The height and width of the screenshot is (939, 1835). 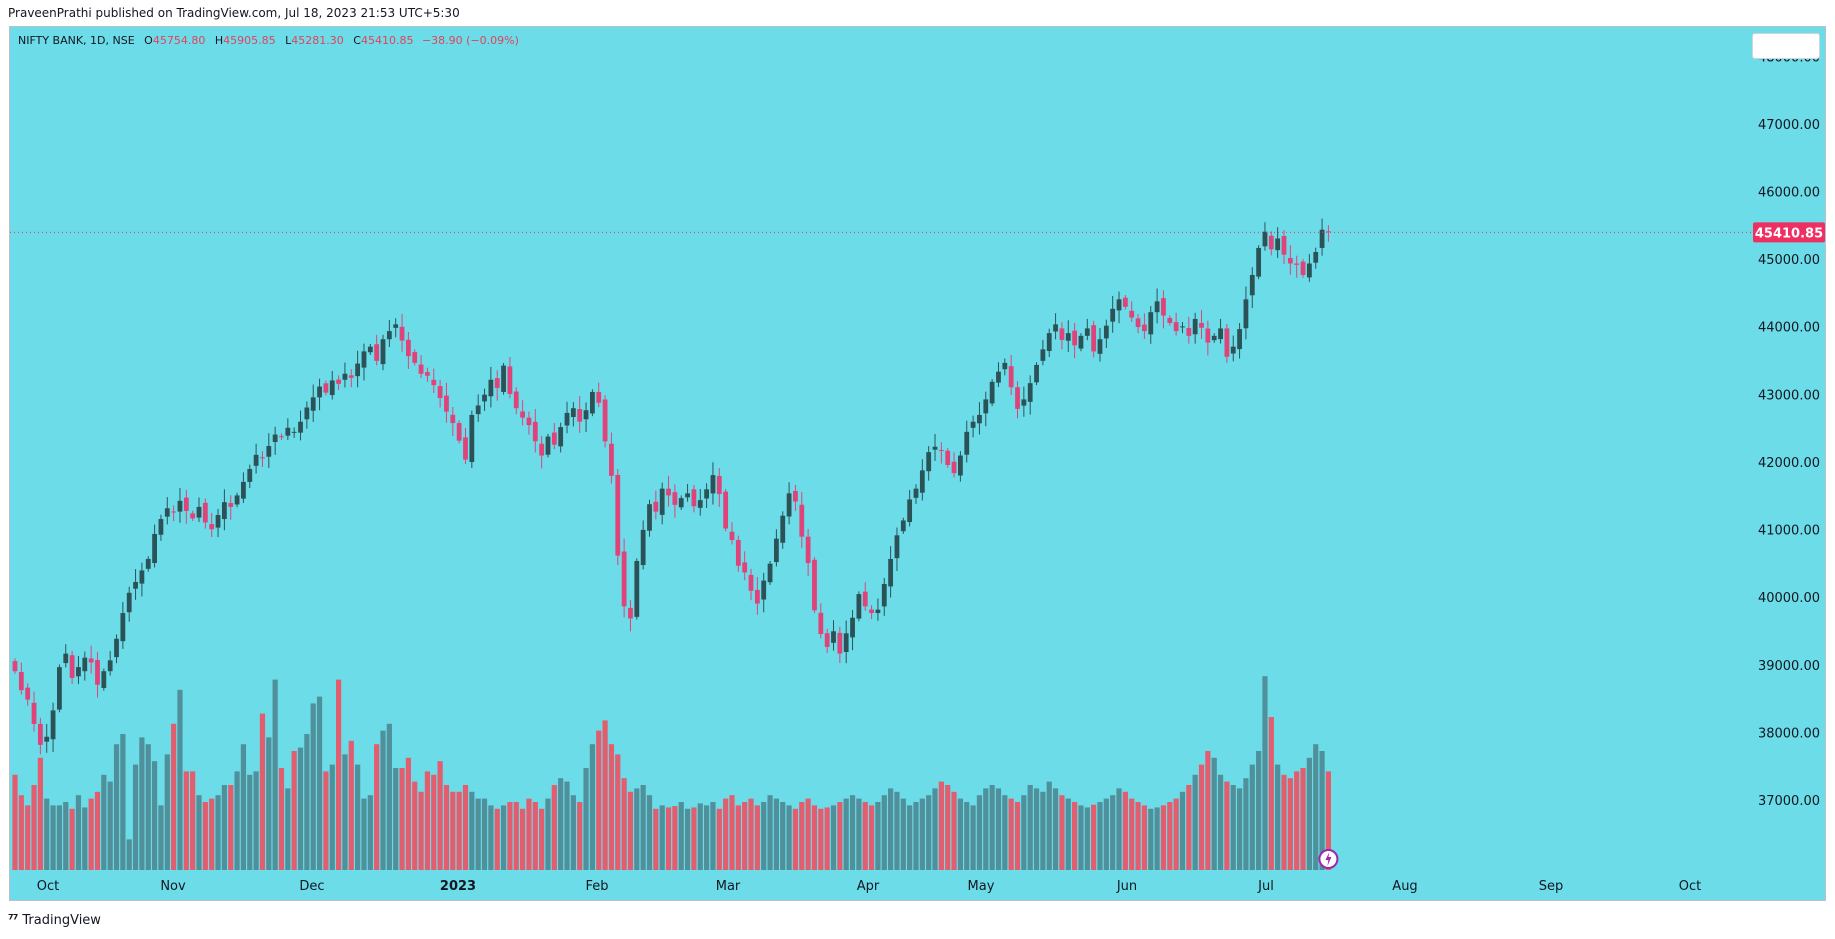 What do you see at coordinates (61, 920) in the screenshot?
I see `footer-brand: TradingView` at bounding box center [61, 920].